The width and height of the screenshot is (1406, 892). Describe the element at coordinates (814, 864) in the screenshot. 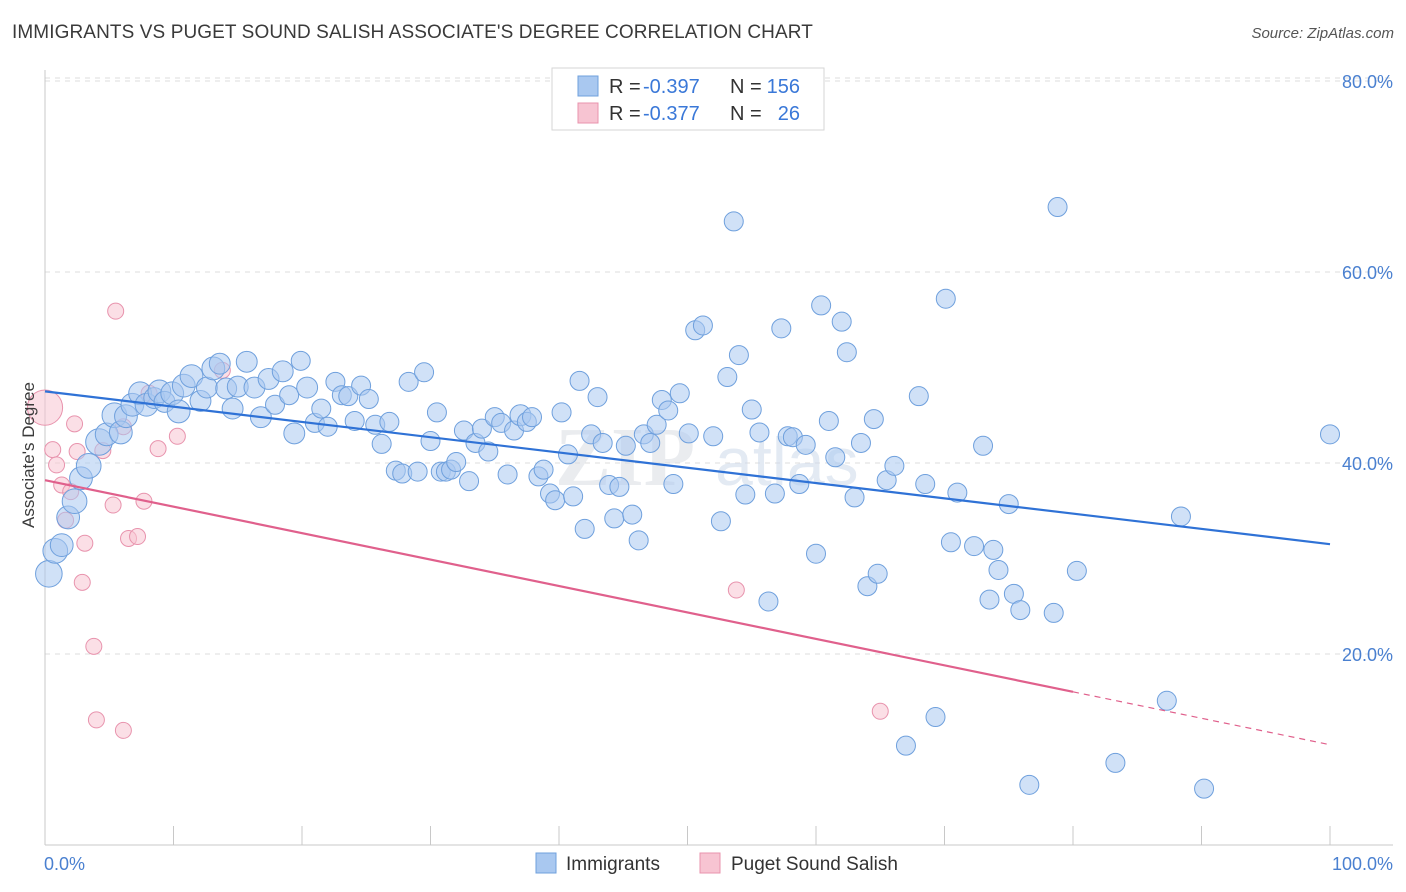

I see `bottom-legend-label-salish: Puget Sound Salish` at that location.